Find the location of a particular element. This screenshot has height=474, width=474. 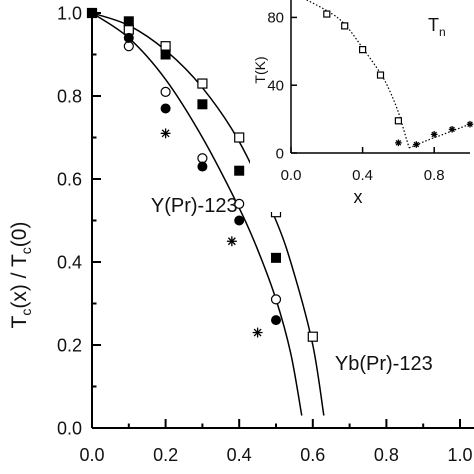

main-y-tick-label: 0.6 is located at coordinates (69, 179).